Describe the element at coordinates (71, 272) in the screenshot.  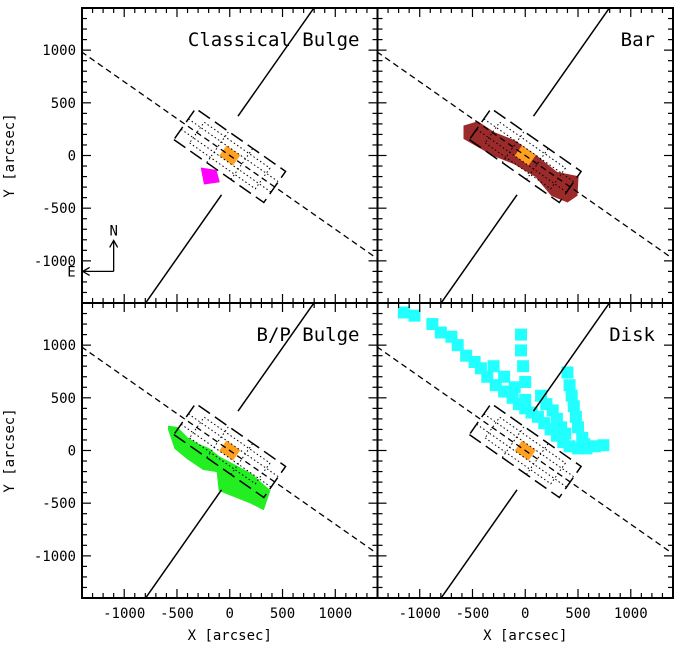
I see `compass-east-label: E` at that location.